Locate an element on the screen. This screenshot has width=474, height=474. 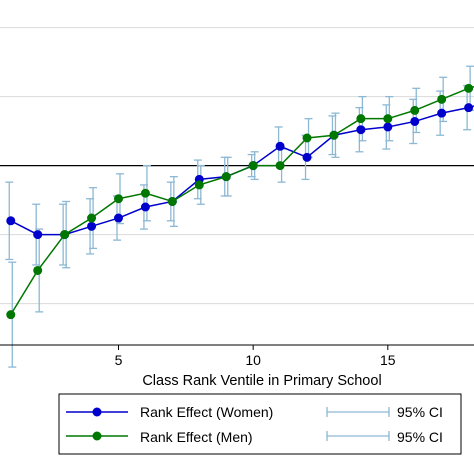
legend-label-ci-men: 95% CI is located at coordinates (420, 437).